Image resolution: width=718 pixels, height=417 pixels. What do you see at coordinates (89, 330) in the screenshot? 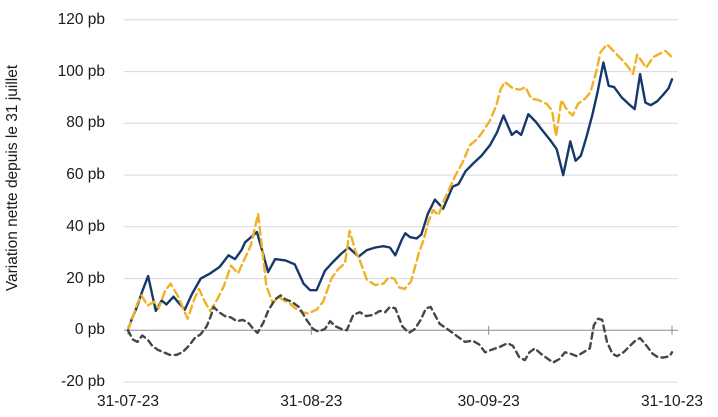
I see `y-tick-label: 0 pb` at bounding box center [89, 330].